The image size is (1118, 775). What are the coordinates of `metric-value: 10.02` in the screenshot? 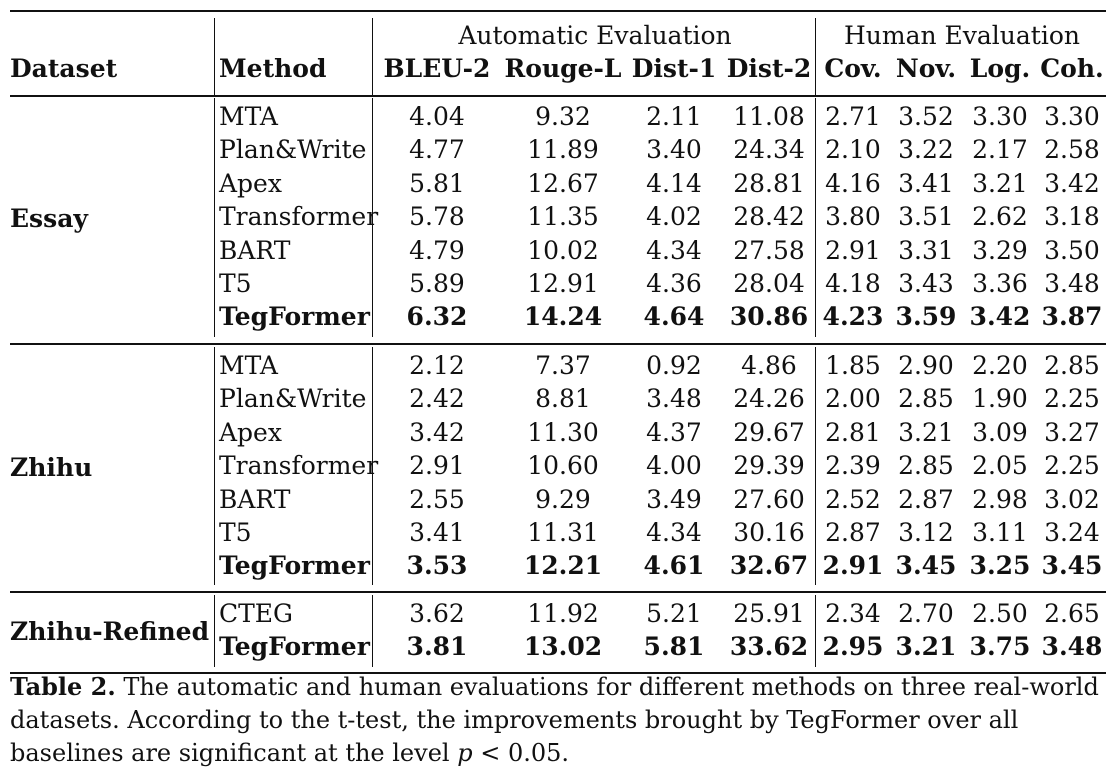 It's located at (563, 250).